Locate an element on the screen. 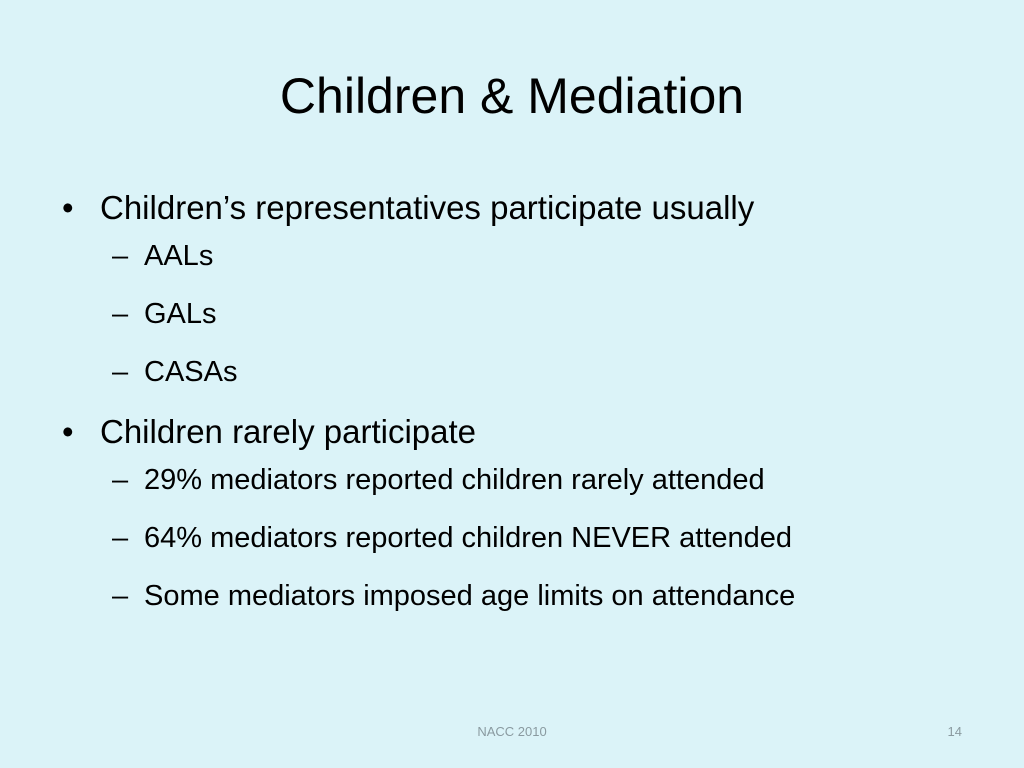 The height and width of the screenshot is (768, 1024). bullet-text: Children rarely participate is located at coordinates (288, 431).